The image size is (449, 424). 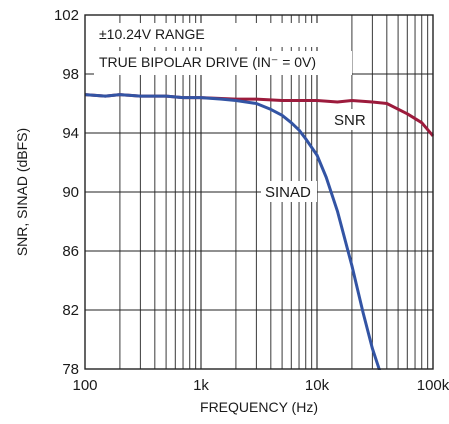 What do you see at coordinates (84, 385) in the screenshot?
I see `x-tick-label: 100` at bounding box center [84, 385].